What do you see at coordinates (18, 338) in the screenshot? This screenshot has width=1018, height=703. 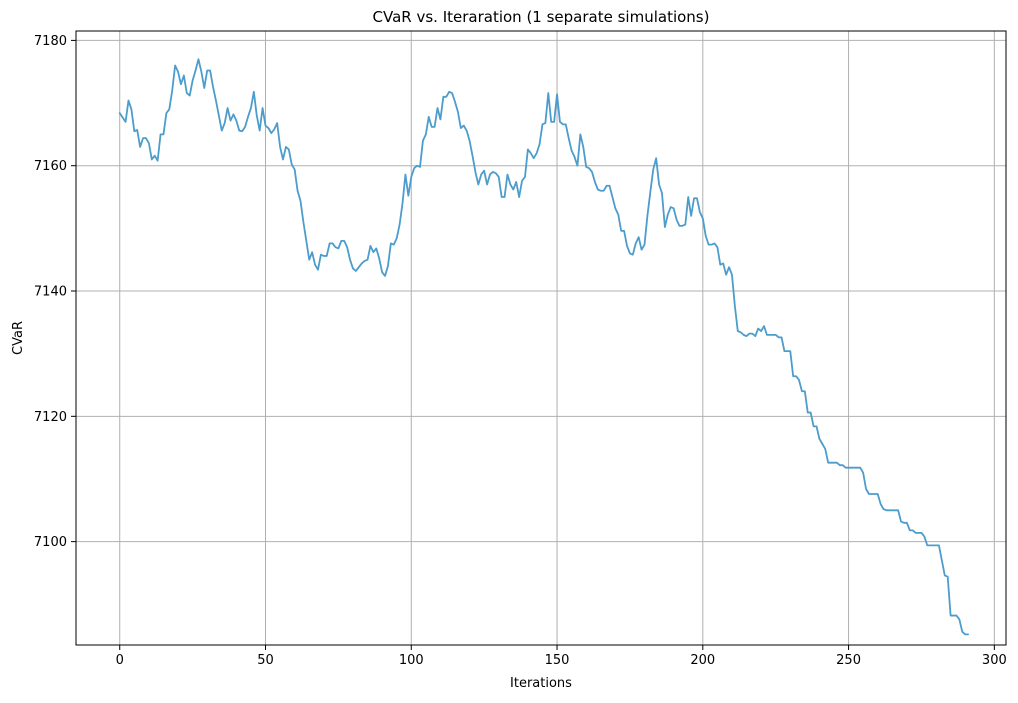 I see `y-axis-label: CVaR` at bounding box center [18, 338].